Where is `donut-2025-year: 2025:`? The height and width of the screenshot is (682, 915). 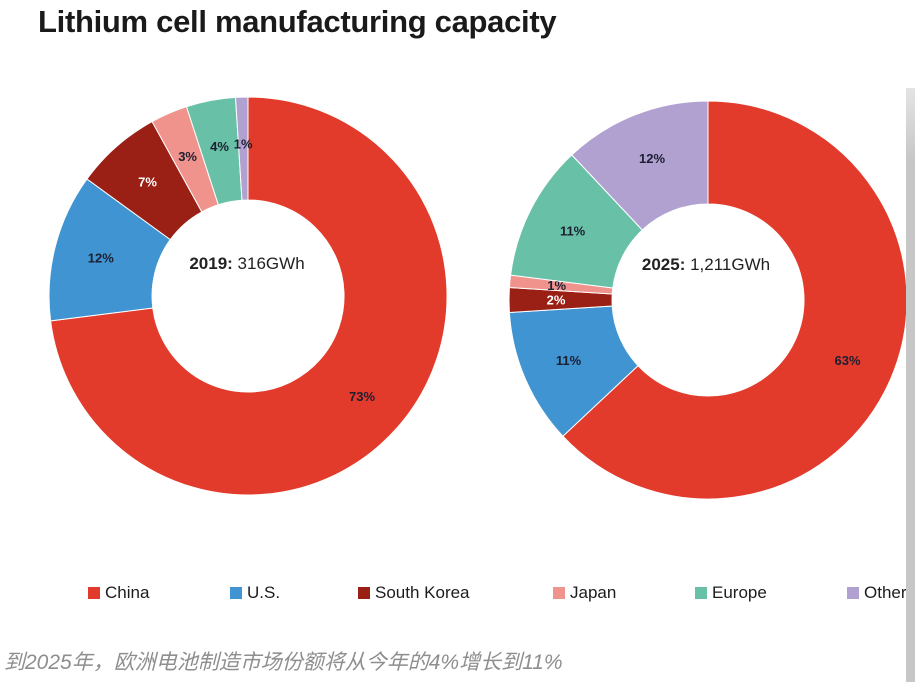 donut-2025-year: 2025: is located at coordinates (663, 264).